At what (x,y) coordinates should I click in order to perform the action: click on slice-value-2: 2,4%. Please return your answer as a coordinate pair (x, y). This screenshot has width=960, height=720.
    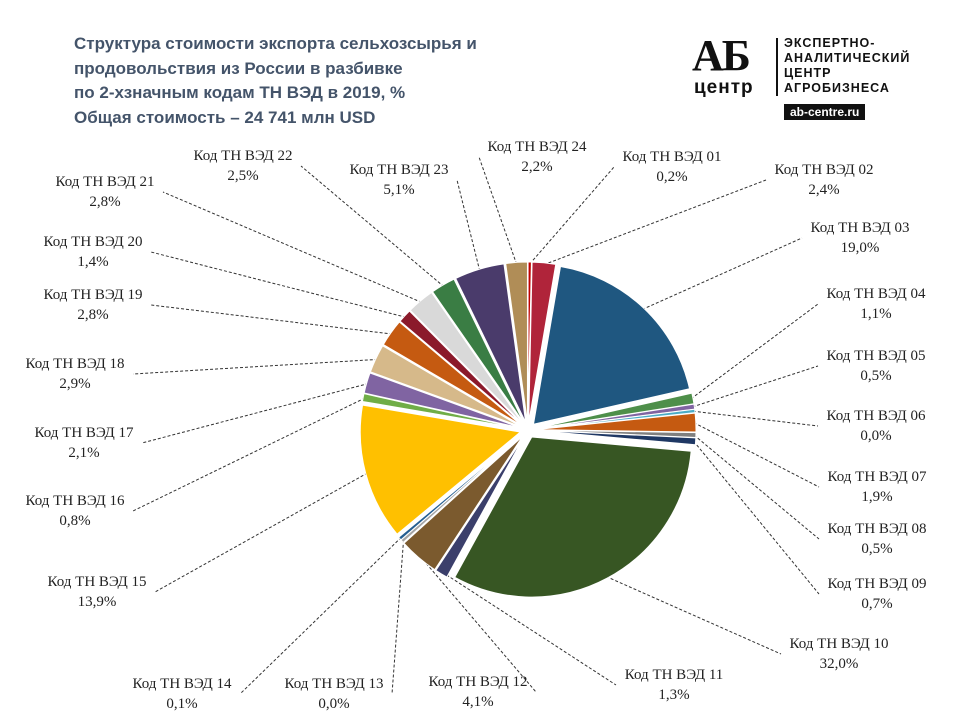
    Looking at the image, I should click on (823, 190).